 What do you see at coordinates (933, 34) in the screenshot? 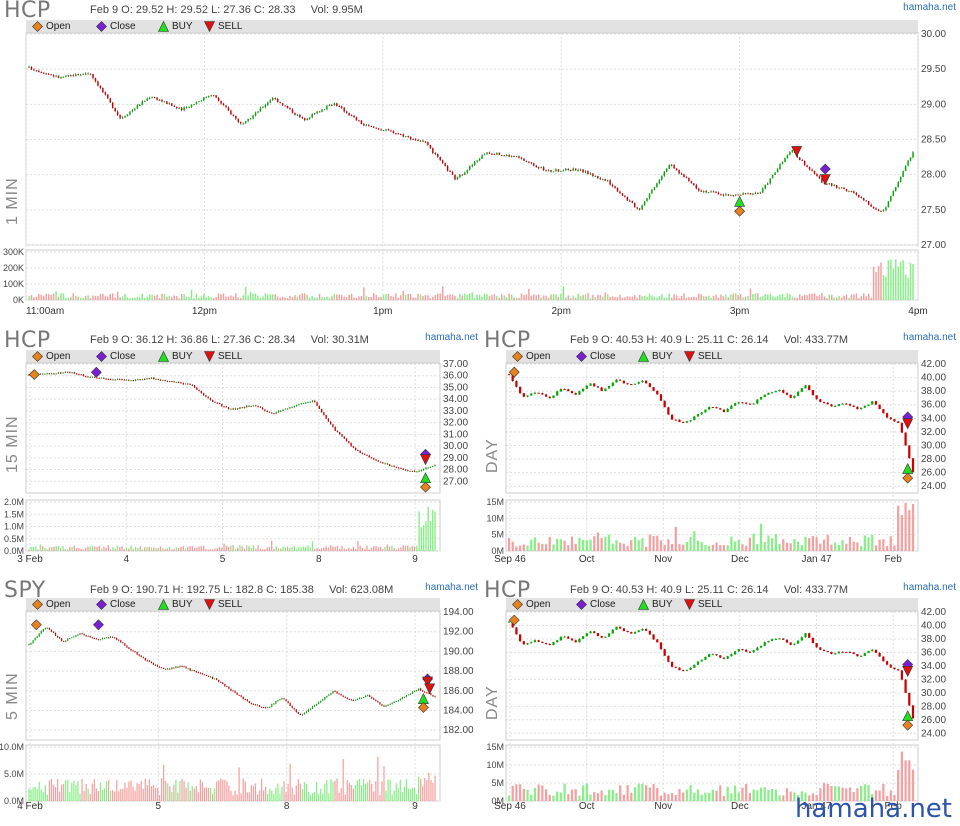
I see `price-tick-label: 30.00` at bounding box center [933, 34].